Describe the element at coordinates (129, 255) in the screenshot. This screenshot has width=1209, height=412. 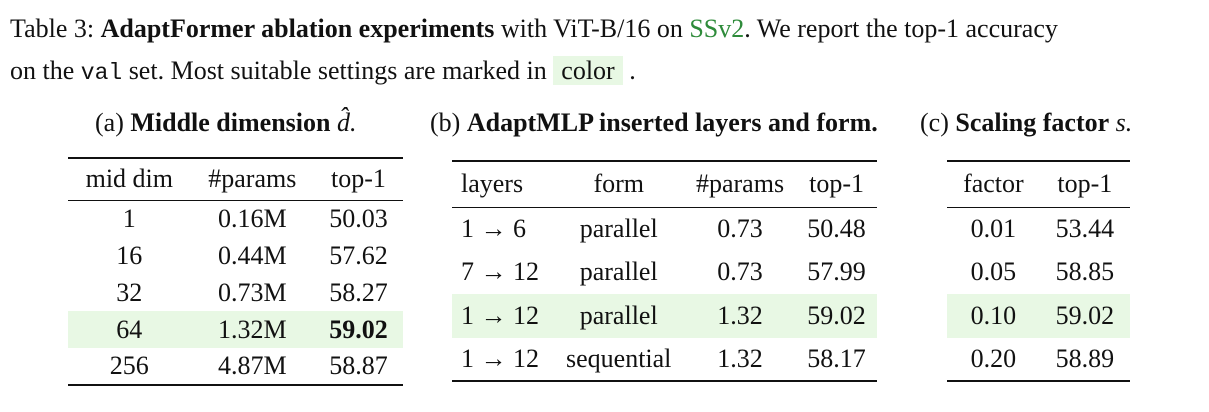
I see `cell: 16` at that location.